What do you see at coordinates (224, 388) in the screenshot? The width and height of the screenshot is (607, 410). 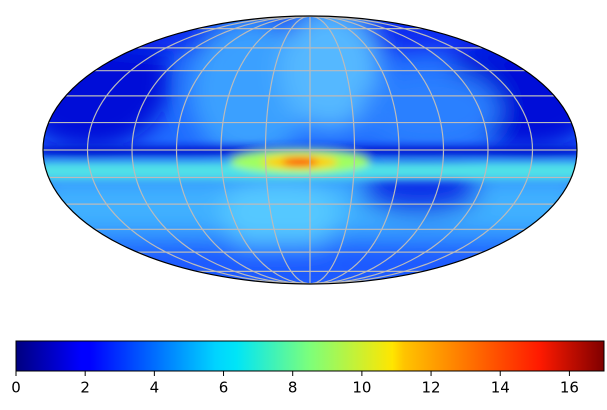 I see `colorbar-tick-label: 6` at bounding box center [224, 388].